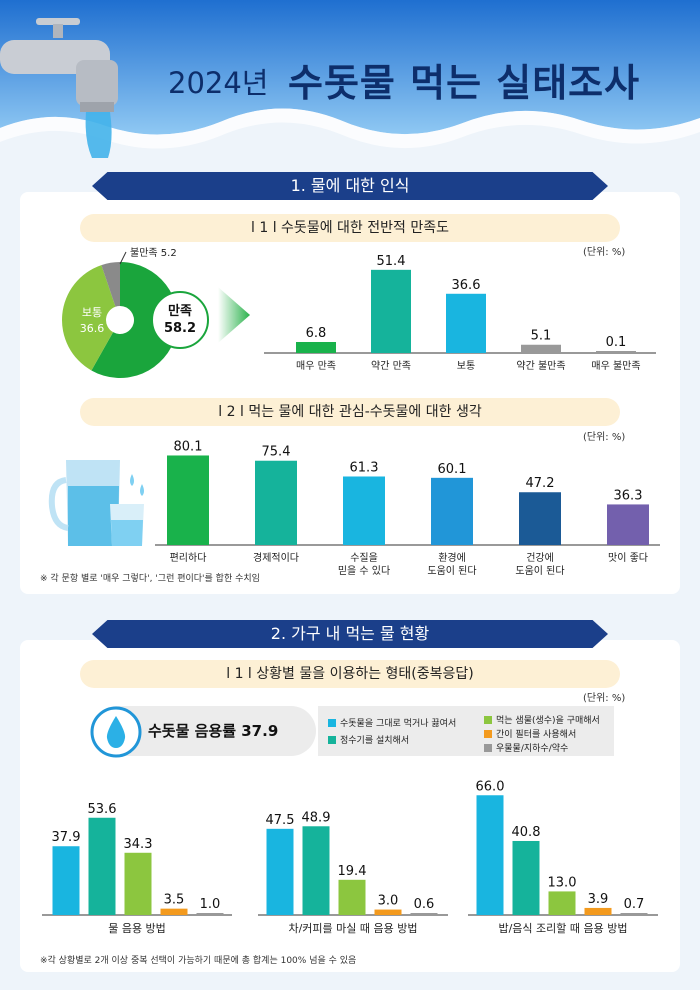 This screenshot has width=700, height=990. Describe the element at coordinates (466, 285) in the screenshot. I see `bar-value-label: 36.6` at that location.